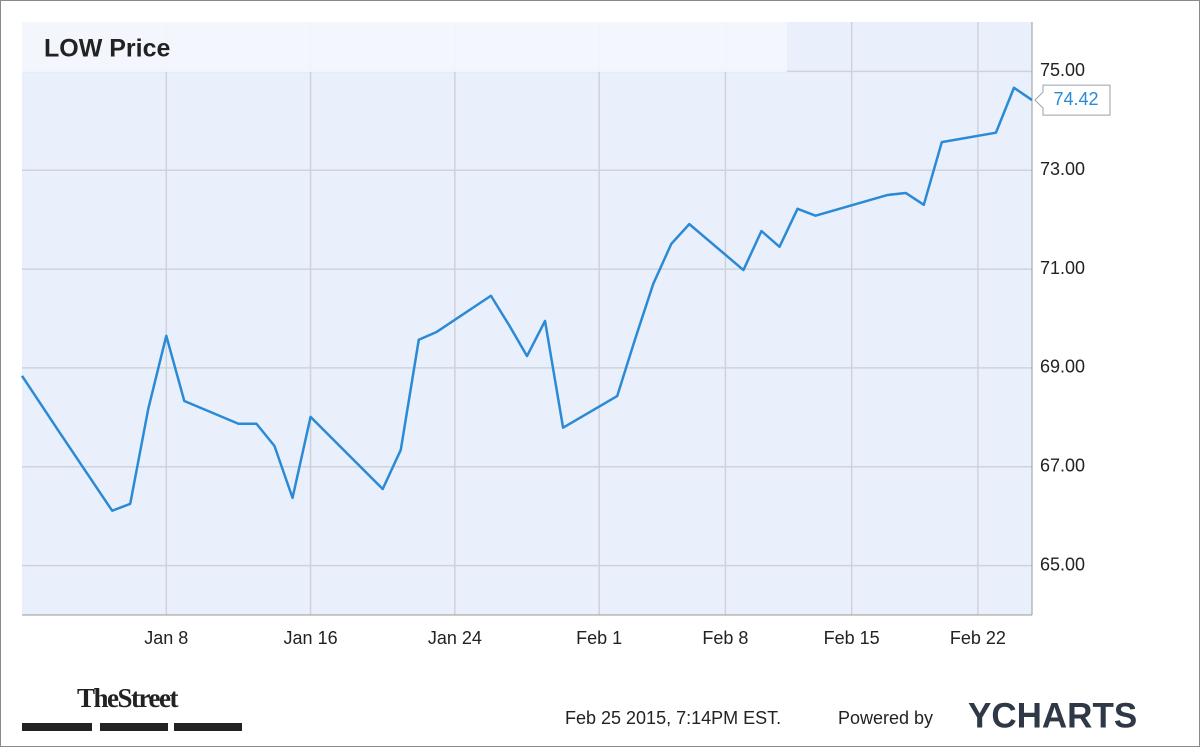 This screenshot has width=1200, height=747. Describe the element at coordinates (1052, 715) in the screenshot. I see `brand-logo: YCHARTS` at that location.